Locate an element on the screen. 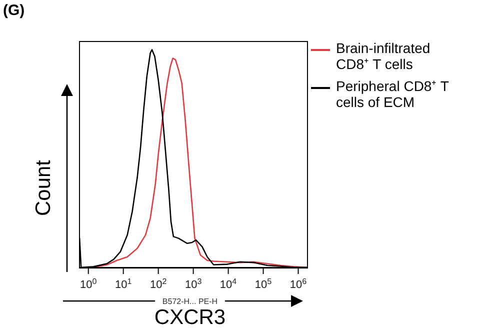 Image resolution: width=484 pixels, height=332 pixels. x-tick-label: 10$^{0}$ is located at coordinates (89, 283).